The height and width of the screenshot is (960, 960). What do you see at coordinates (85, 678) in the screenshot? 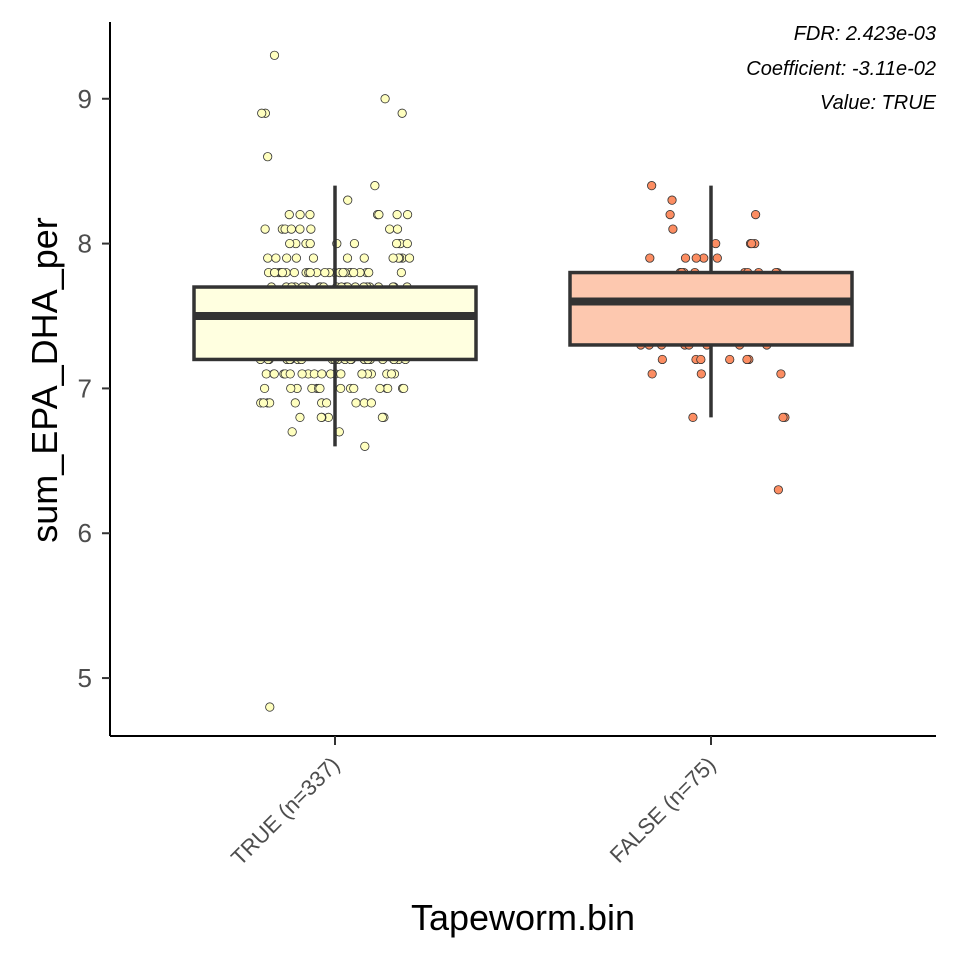
I see `y-tick-label: 5` at bounding box center [85, 678].